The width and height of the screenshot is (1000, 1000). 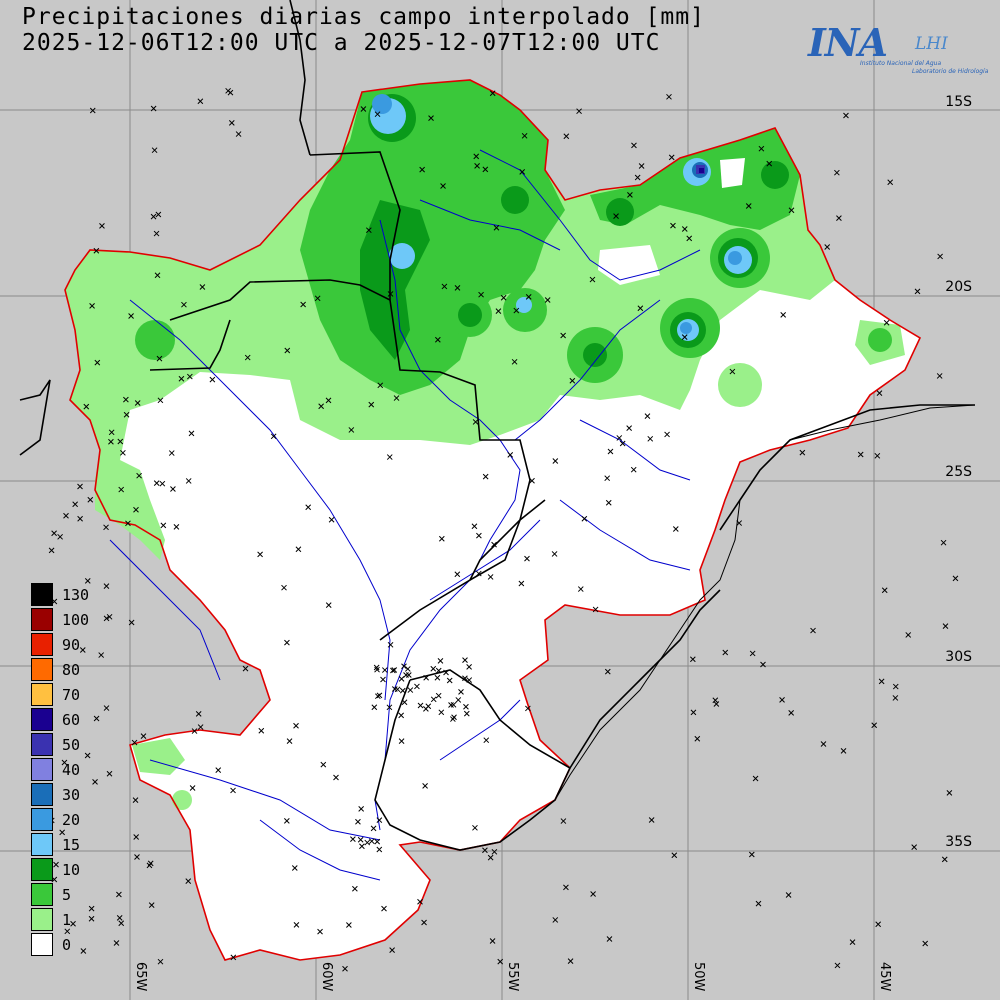 I want to click on legend-label: 5, so click(x=67, y=895).